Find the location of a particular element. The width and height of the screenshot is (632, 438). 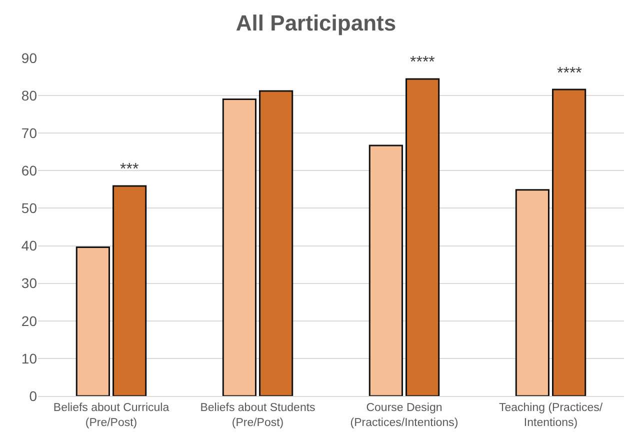

x-tick-label: Course Design (Practices/Intentions) is located at coordinates (404, 415).